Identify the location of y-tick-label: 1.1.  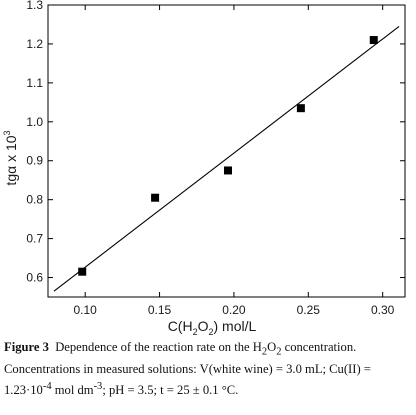
(34, 83).